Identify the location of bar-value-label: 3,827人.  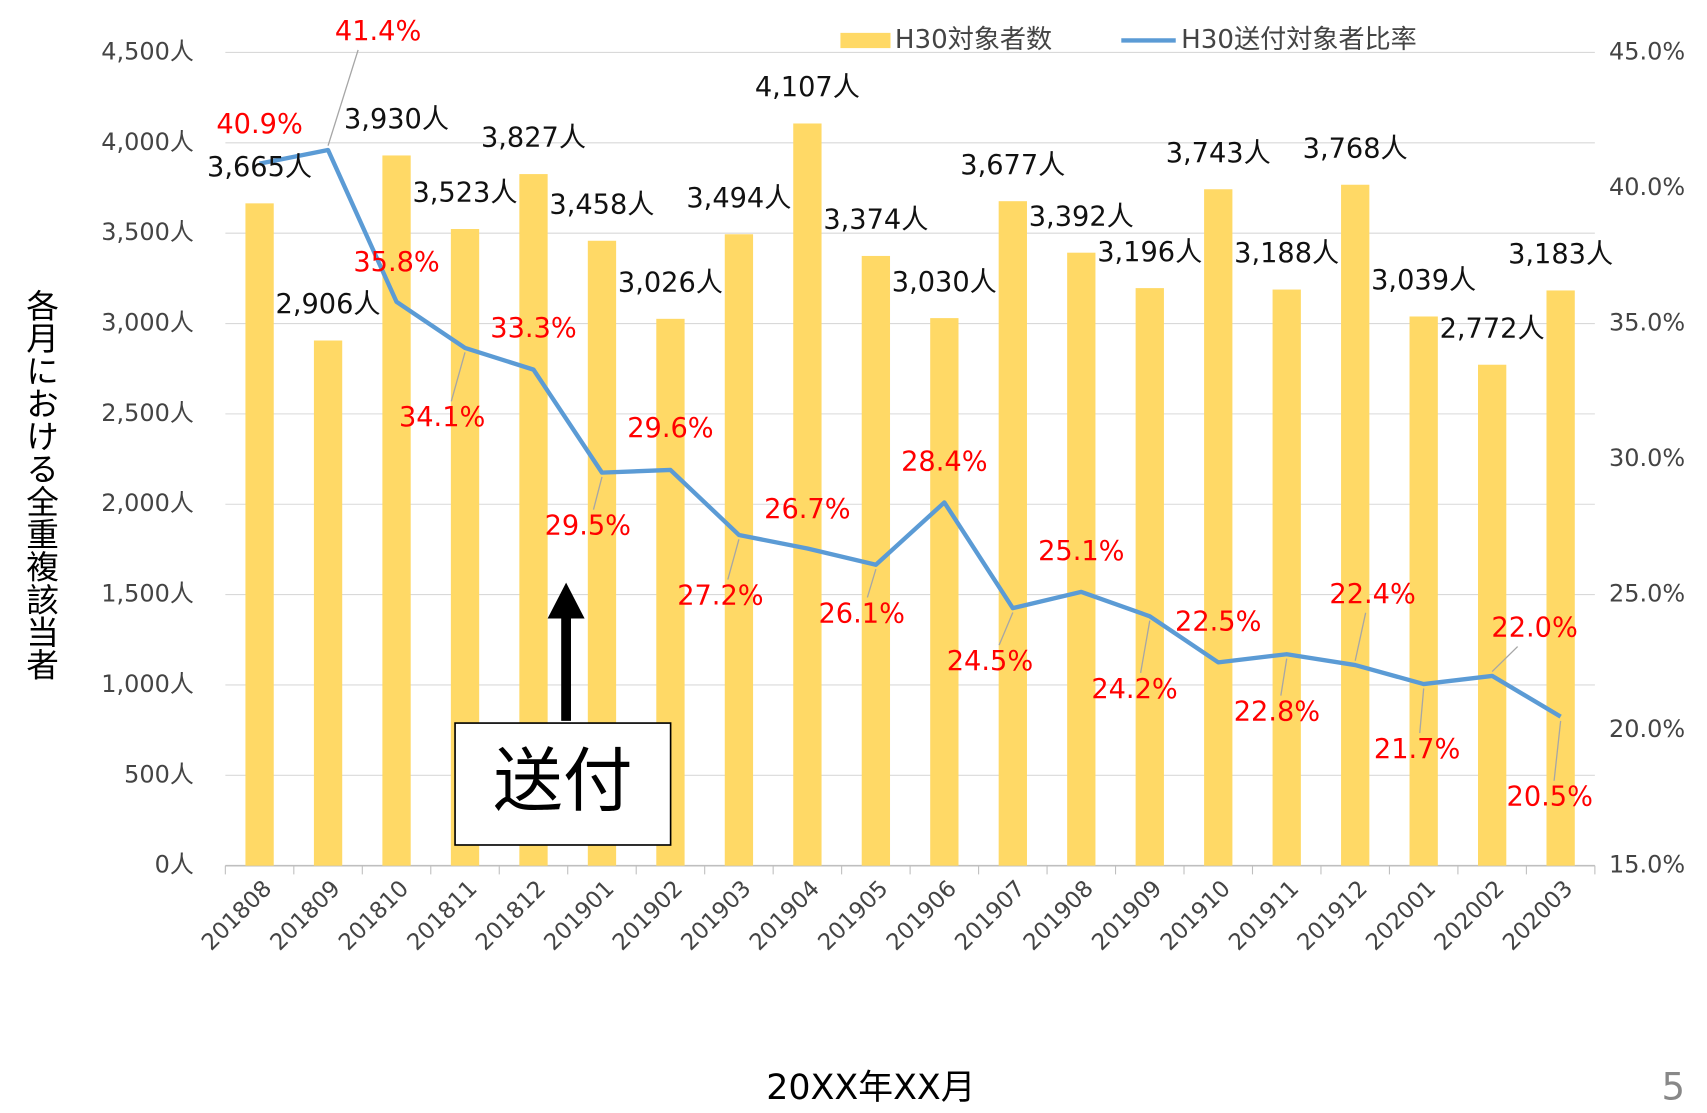
(533, 138).